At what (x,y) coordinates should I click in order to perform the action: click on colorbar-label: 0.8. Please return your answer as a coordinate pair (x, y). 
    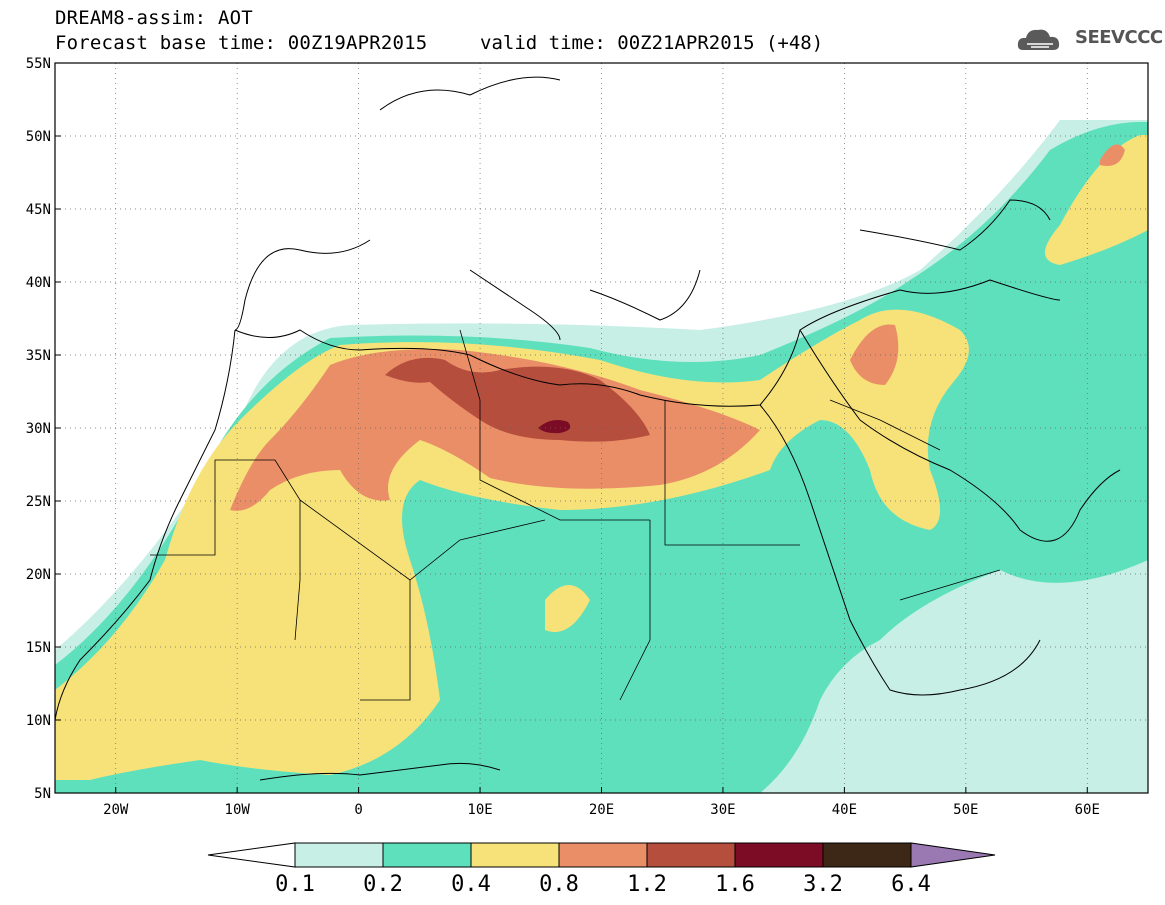
    Looking at the image, I should click on (559, 884).